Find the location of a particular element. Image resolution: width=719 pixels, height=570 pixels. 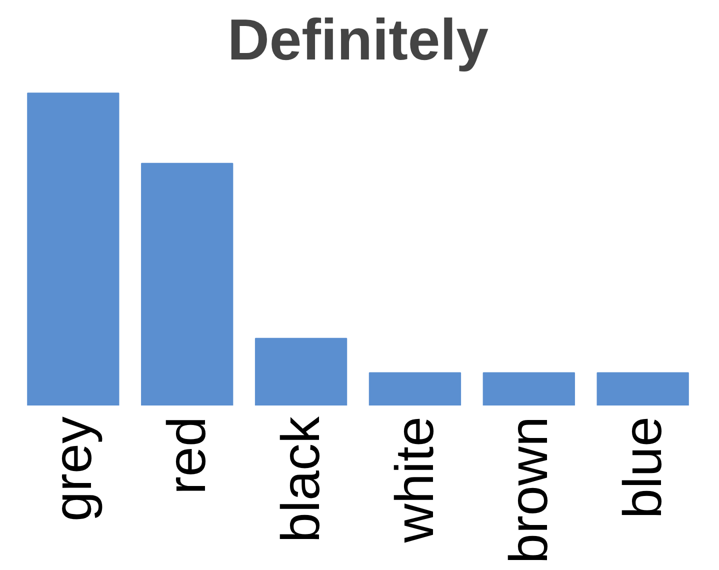

x-tick-label: white is located at coordinates (414, 480).